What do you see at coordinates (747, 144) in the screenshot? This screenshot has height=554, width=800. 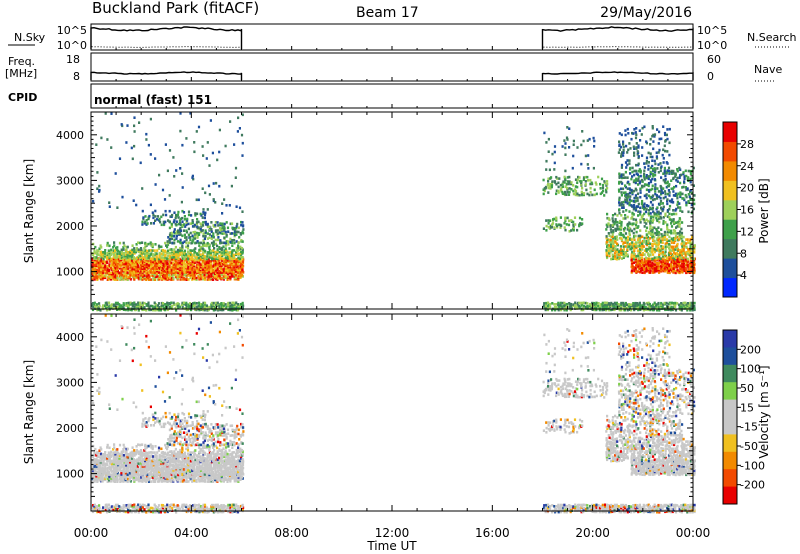 I see `colorbar-tick-label: 28` at bounding box center [747, 144].